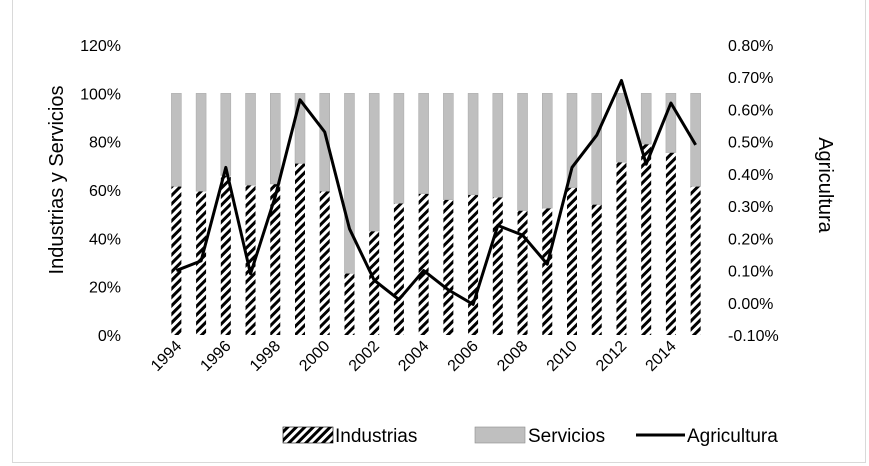 The width and height of the screenshot is (869, 466). Describe the element at coordinates (100, 46) in the screenshot. I see `y-left-tick-label: 120%` at that location.